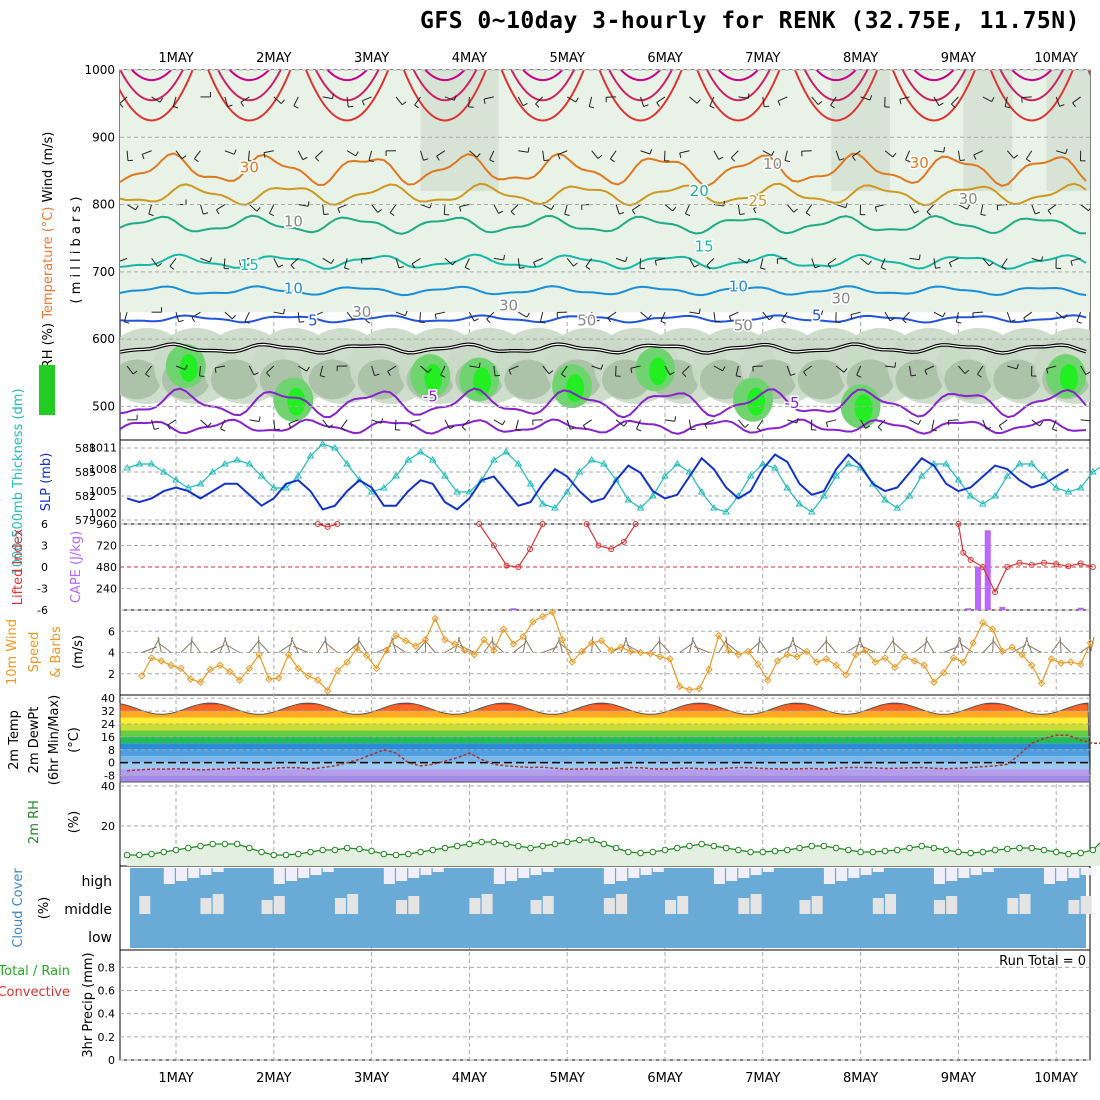 This screenshot has width=1100, height=1100. Describe the element at coordinates (34, 652) in the screenshot. I see `wind-axis-label: Speed` at that location.